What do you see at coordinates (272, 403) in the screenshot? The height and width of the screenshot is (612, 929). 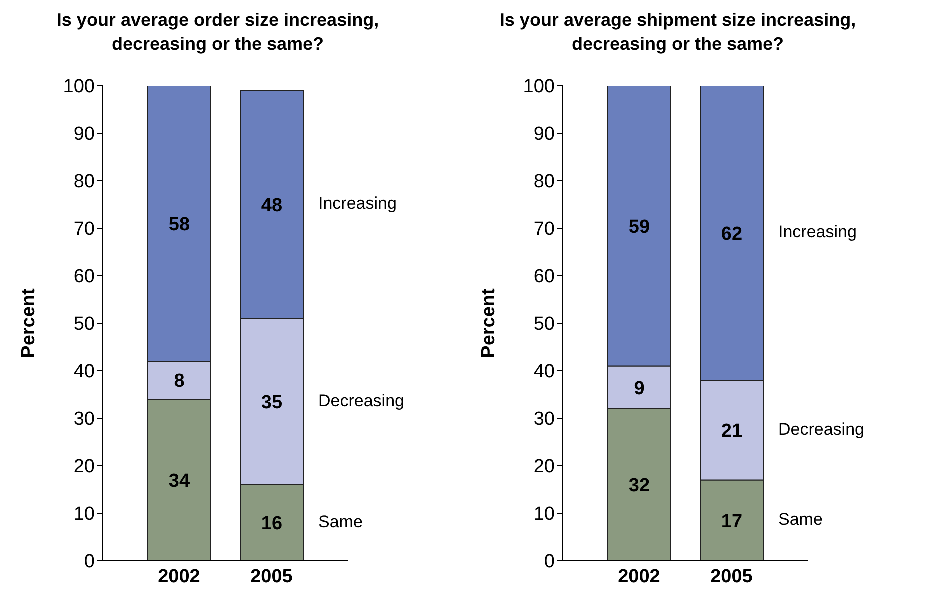 I see `data-label: 35` at bounding box center [272, 403].